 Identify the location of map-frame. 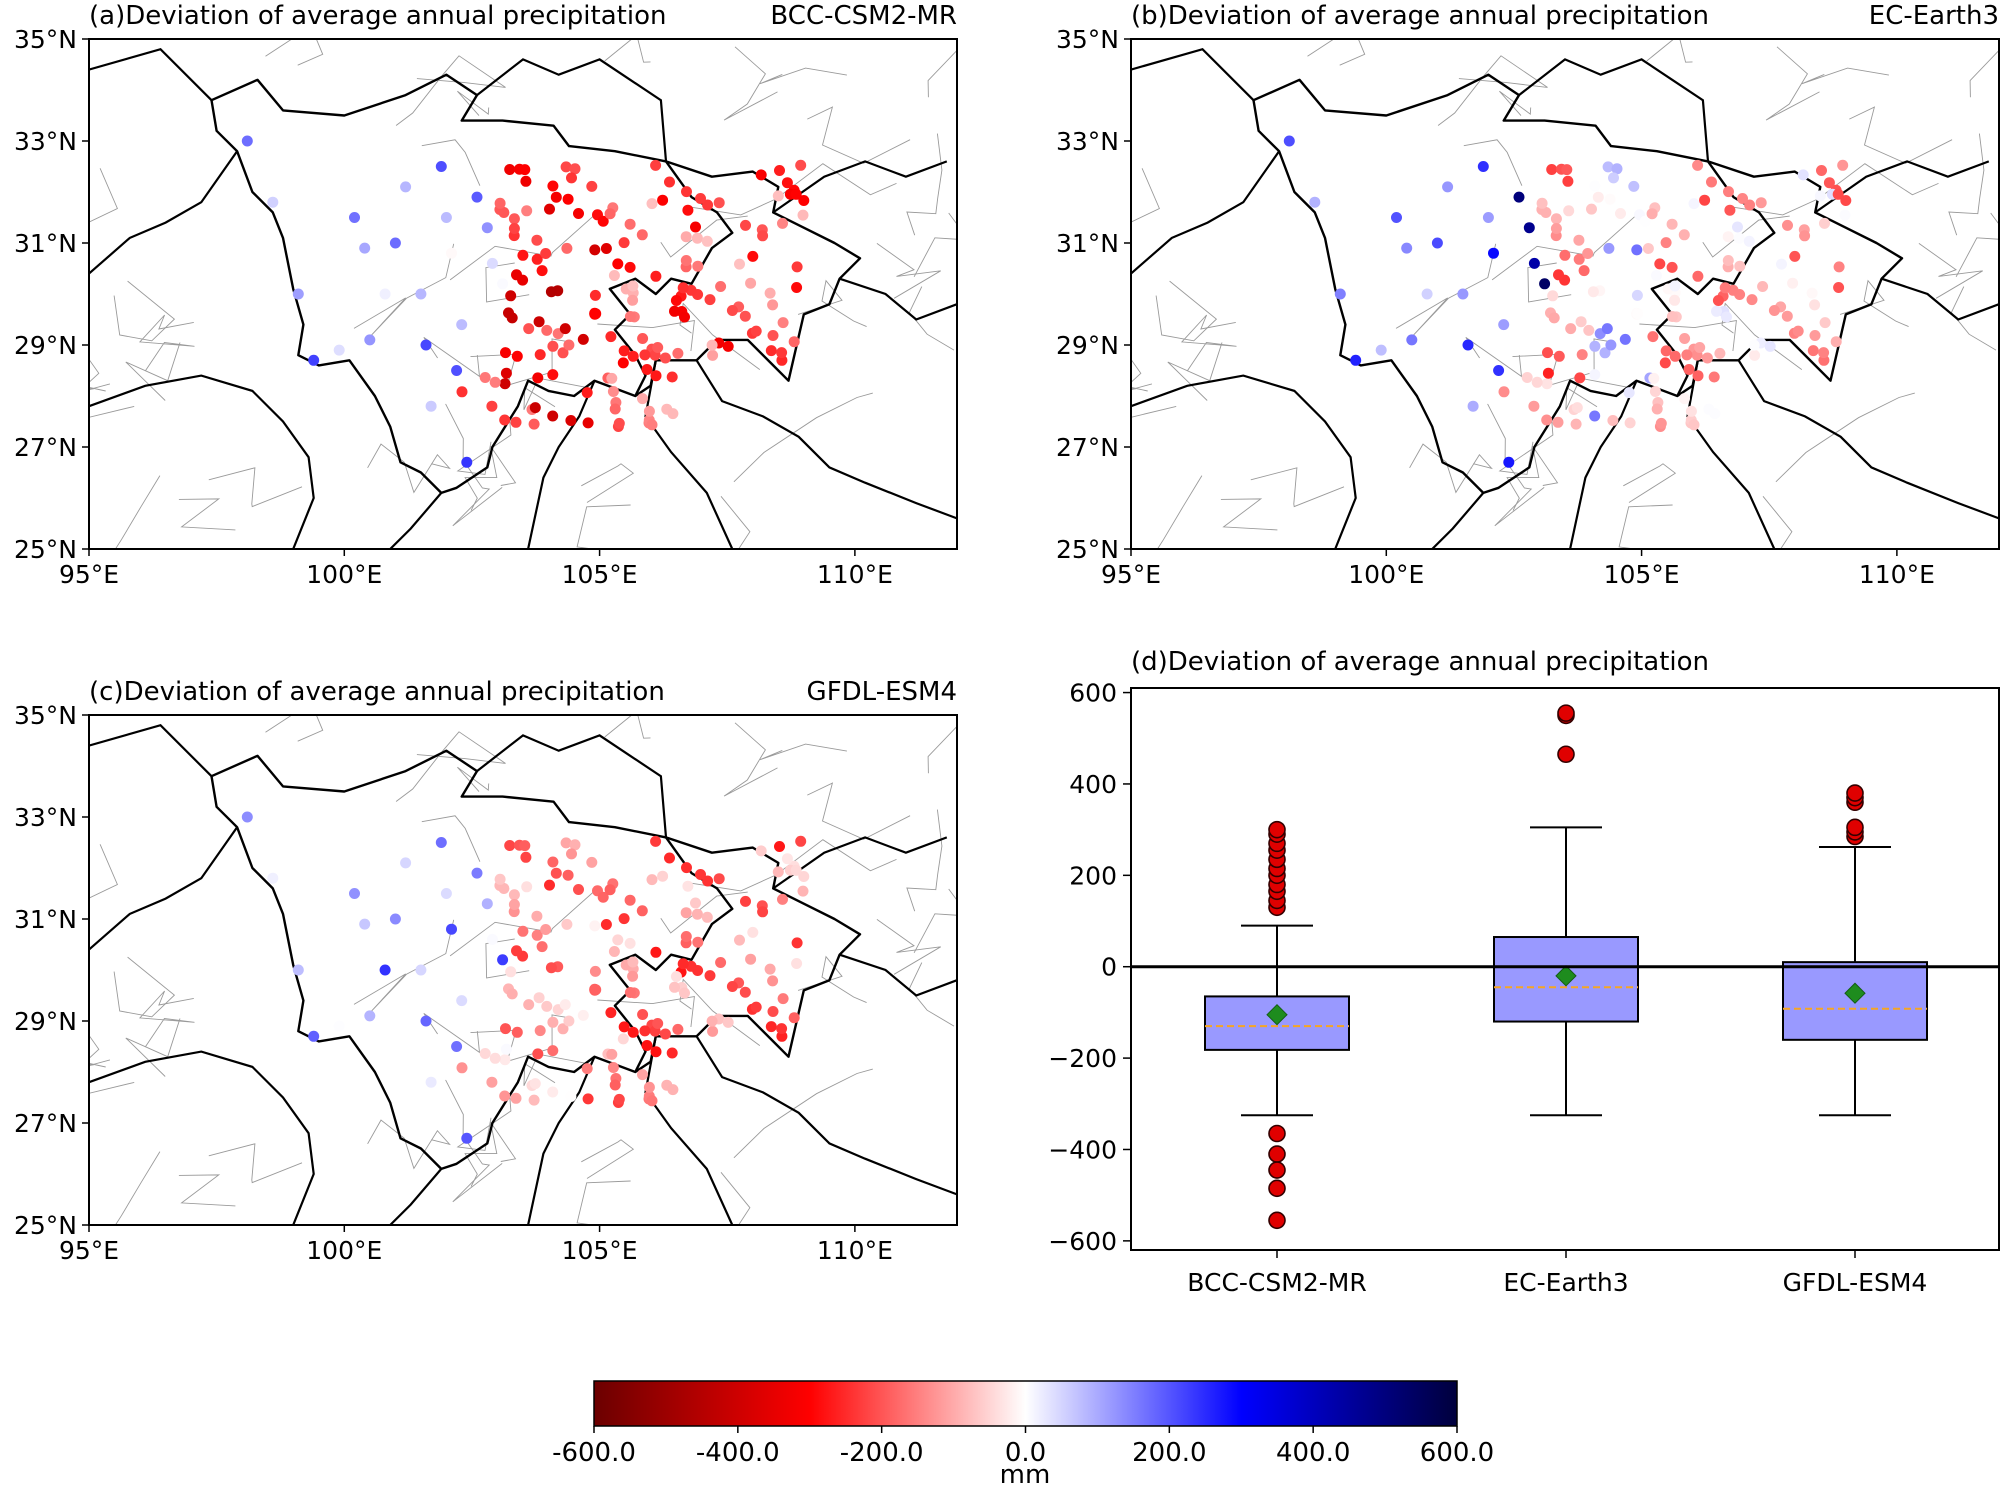
(1565, 294).